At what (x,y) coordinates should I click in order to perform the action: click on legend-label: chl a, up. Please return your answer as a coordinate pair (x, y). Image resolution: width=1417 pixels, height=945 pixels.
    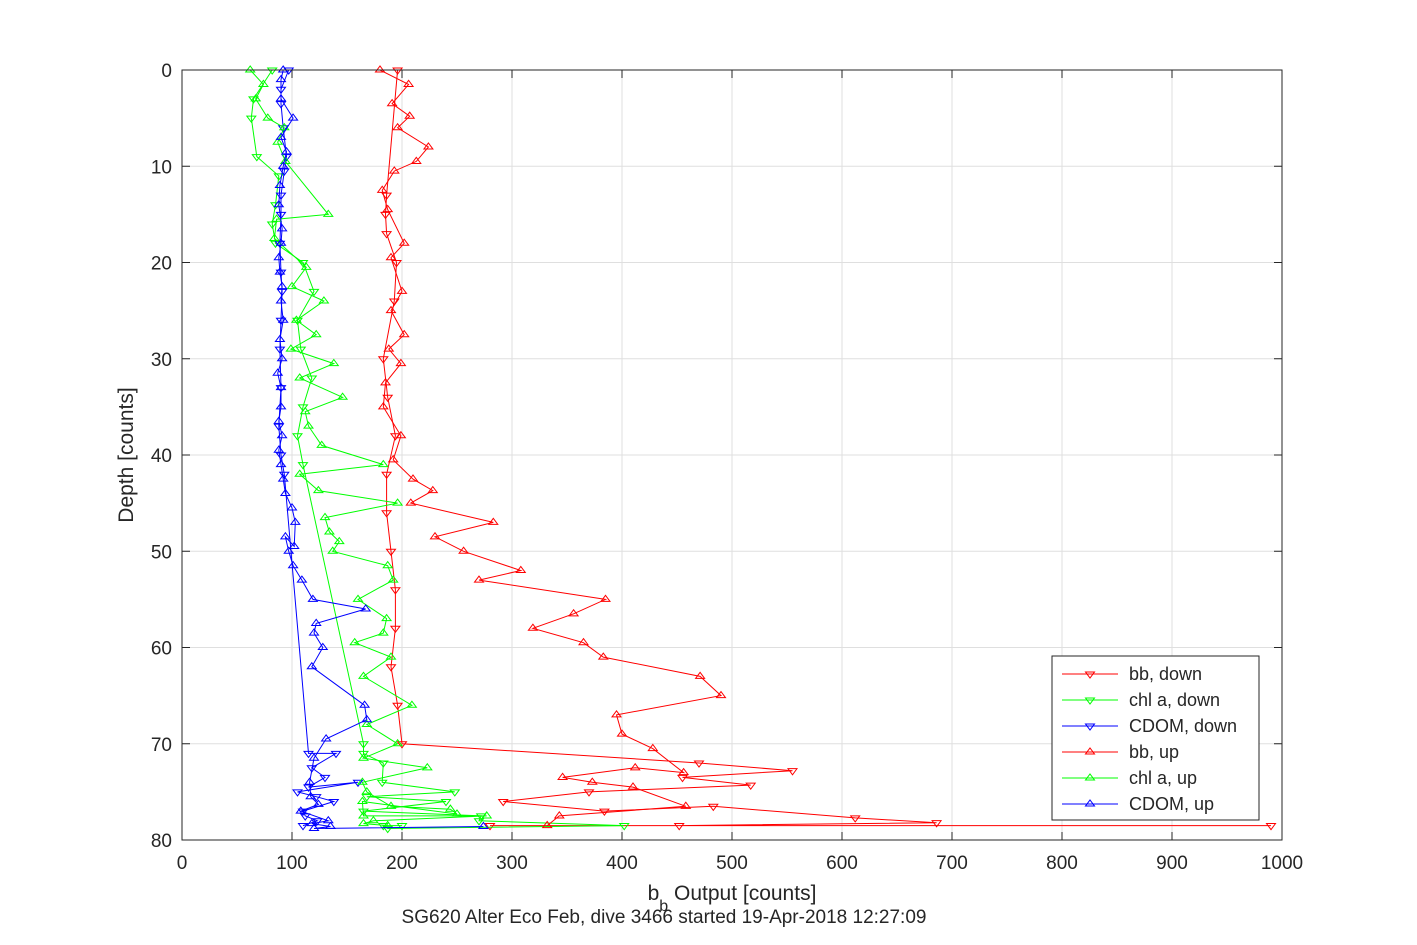
    Looking at the image, I should click on (1163, 778).